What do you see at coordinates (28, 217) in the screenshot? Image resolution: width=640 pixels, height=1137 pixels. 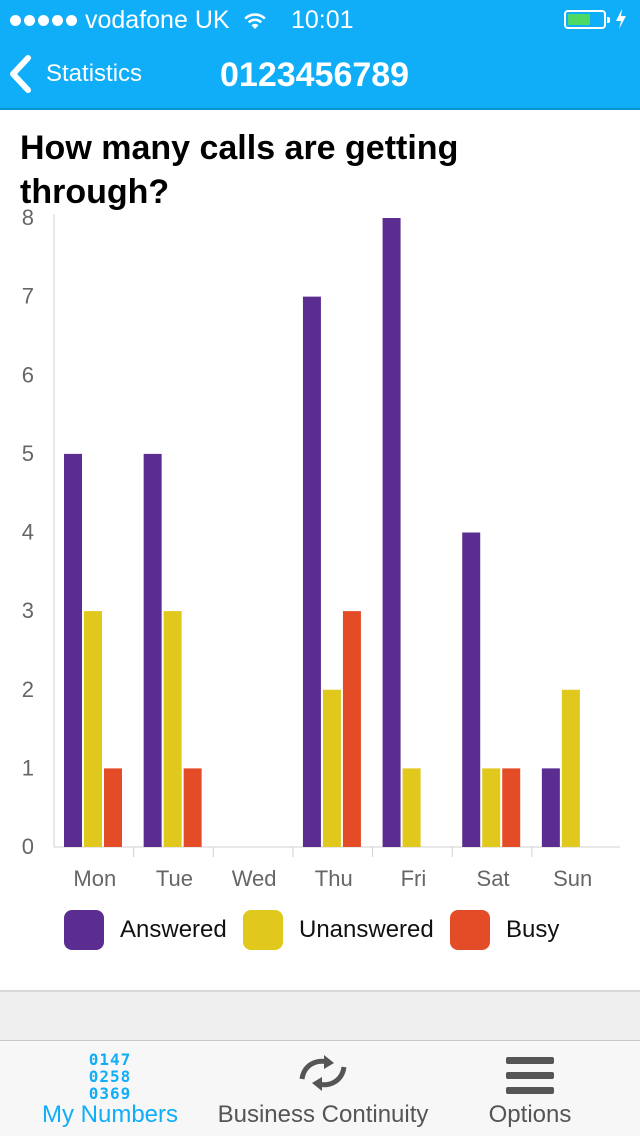 I see `y-tick-label: 8` at bounding box center [28, 217].